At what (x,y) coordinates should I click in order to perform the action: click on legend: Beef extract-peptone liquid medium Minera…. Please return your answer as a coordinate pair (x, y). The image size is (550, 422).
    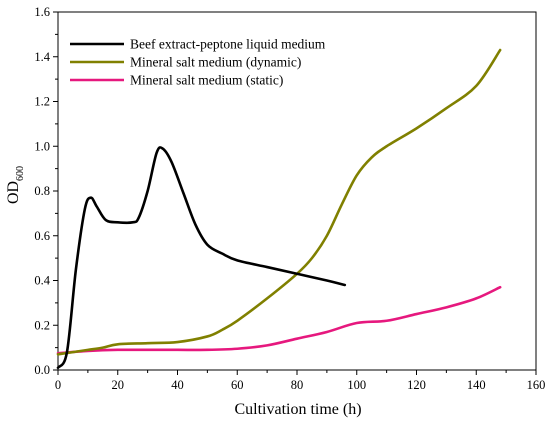
    Looking at the image, I should click on (198, 62).